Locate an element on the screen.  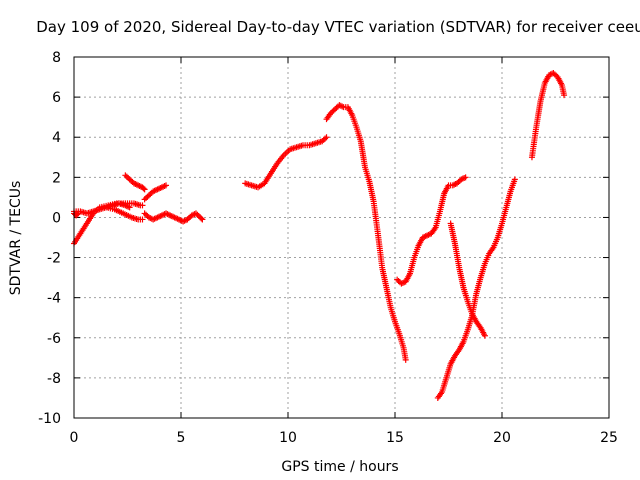
y-axis-label: SDTVAR / TECUs is located at coordinates (16, 238).